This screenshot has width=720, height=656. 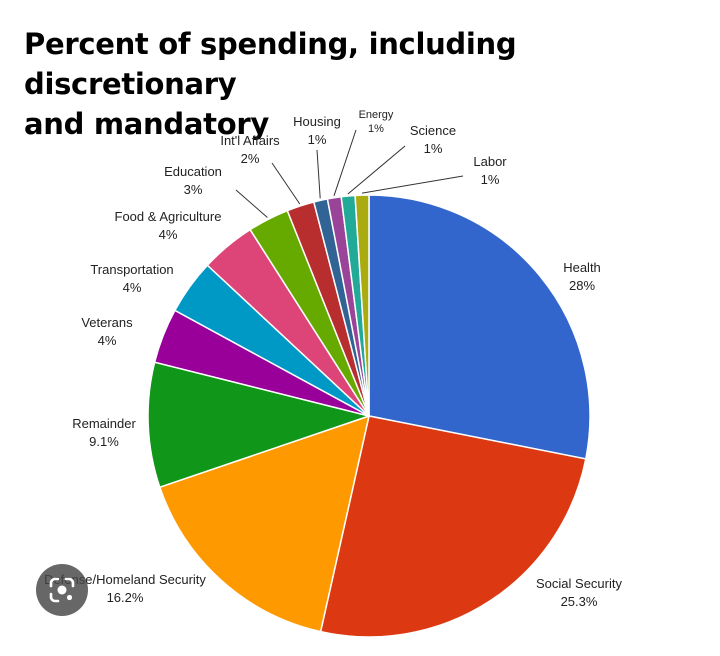 What do you see at coordinates (490, 179) in the screenshot?
I see `slice-value-labor: 1%` at bounding box center [490, 179].